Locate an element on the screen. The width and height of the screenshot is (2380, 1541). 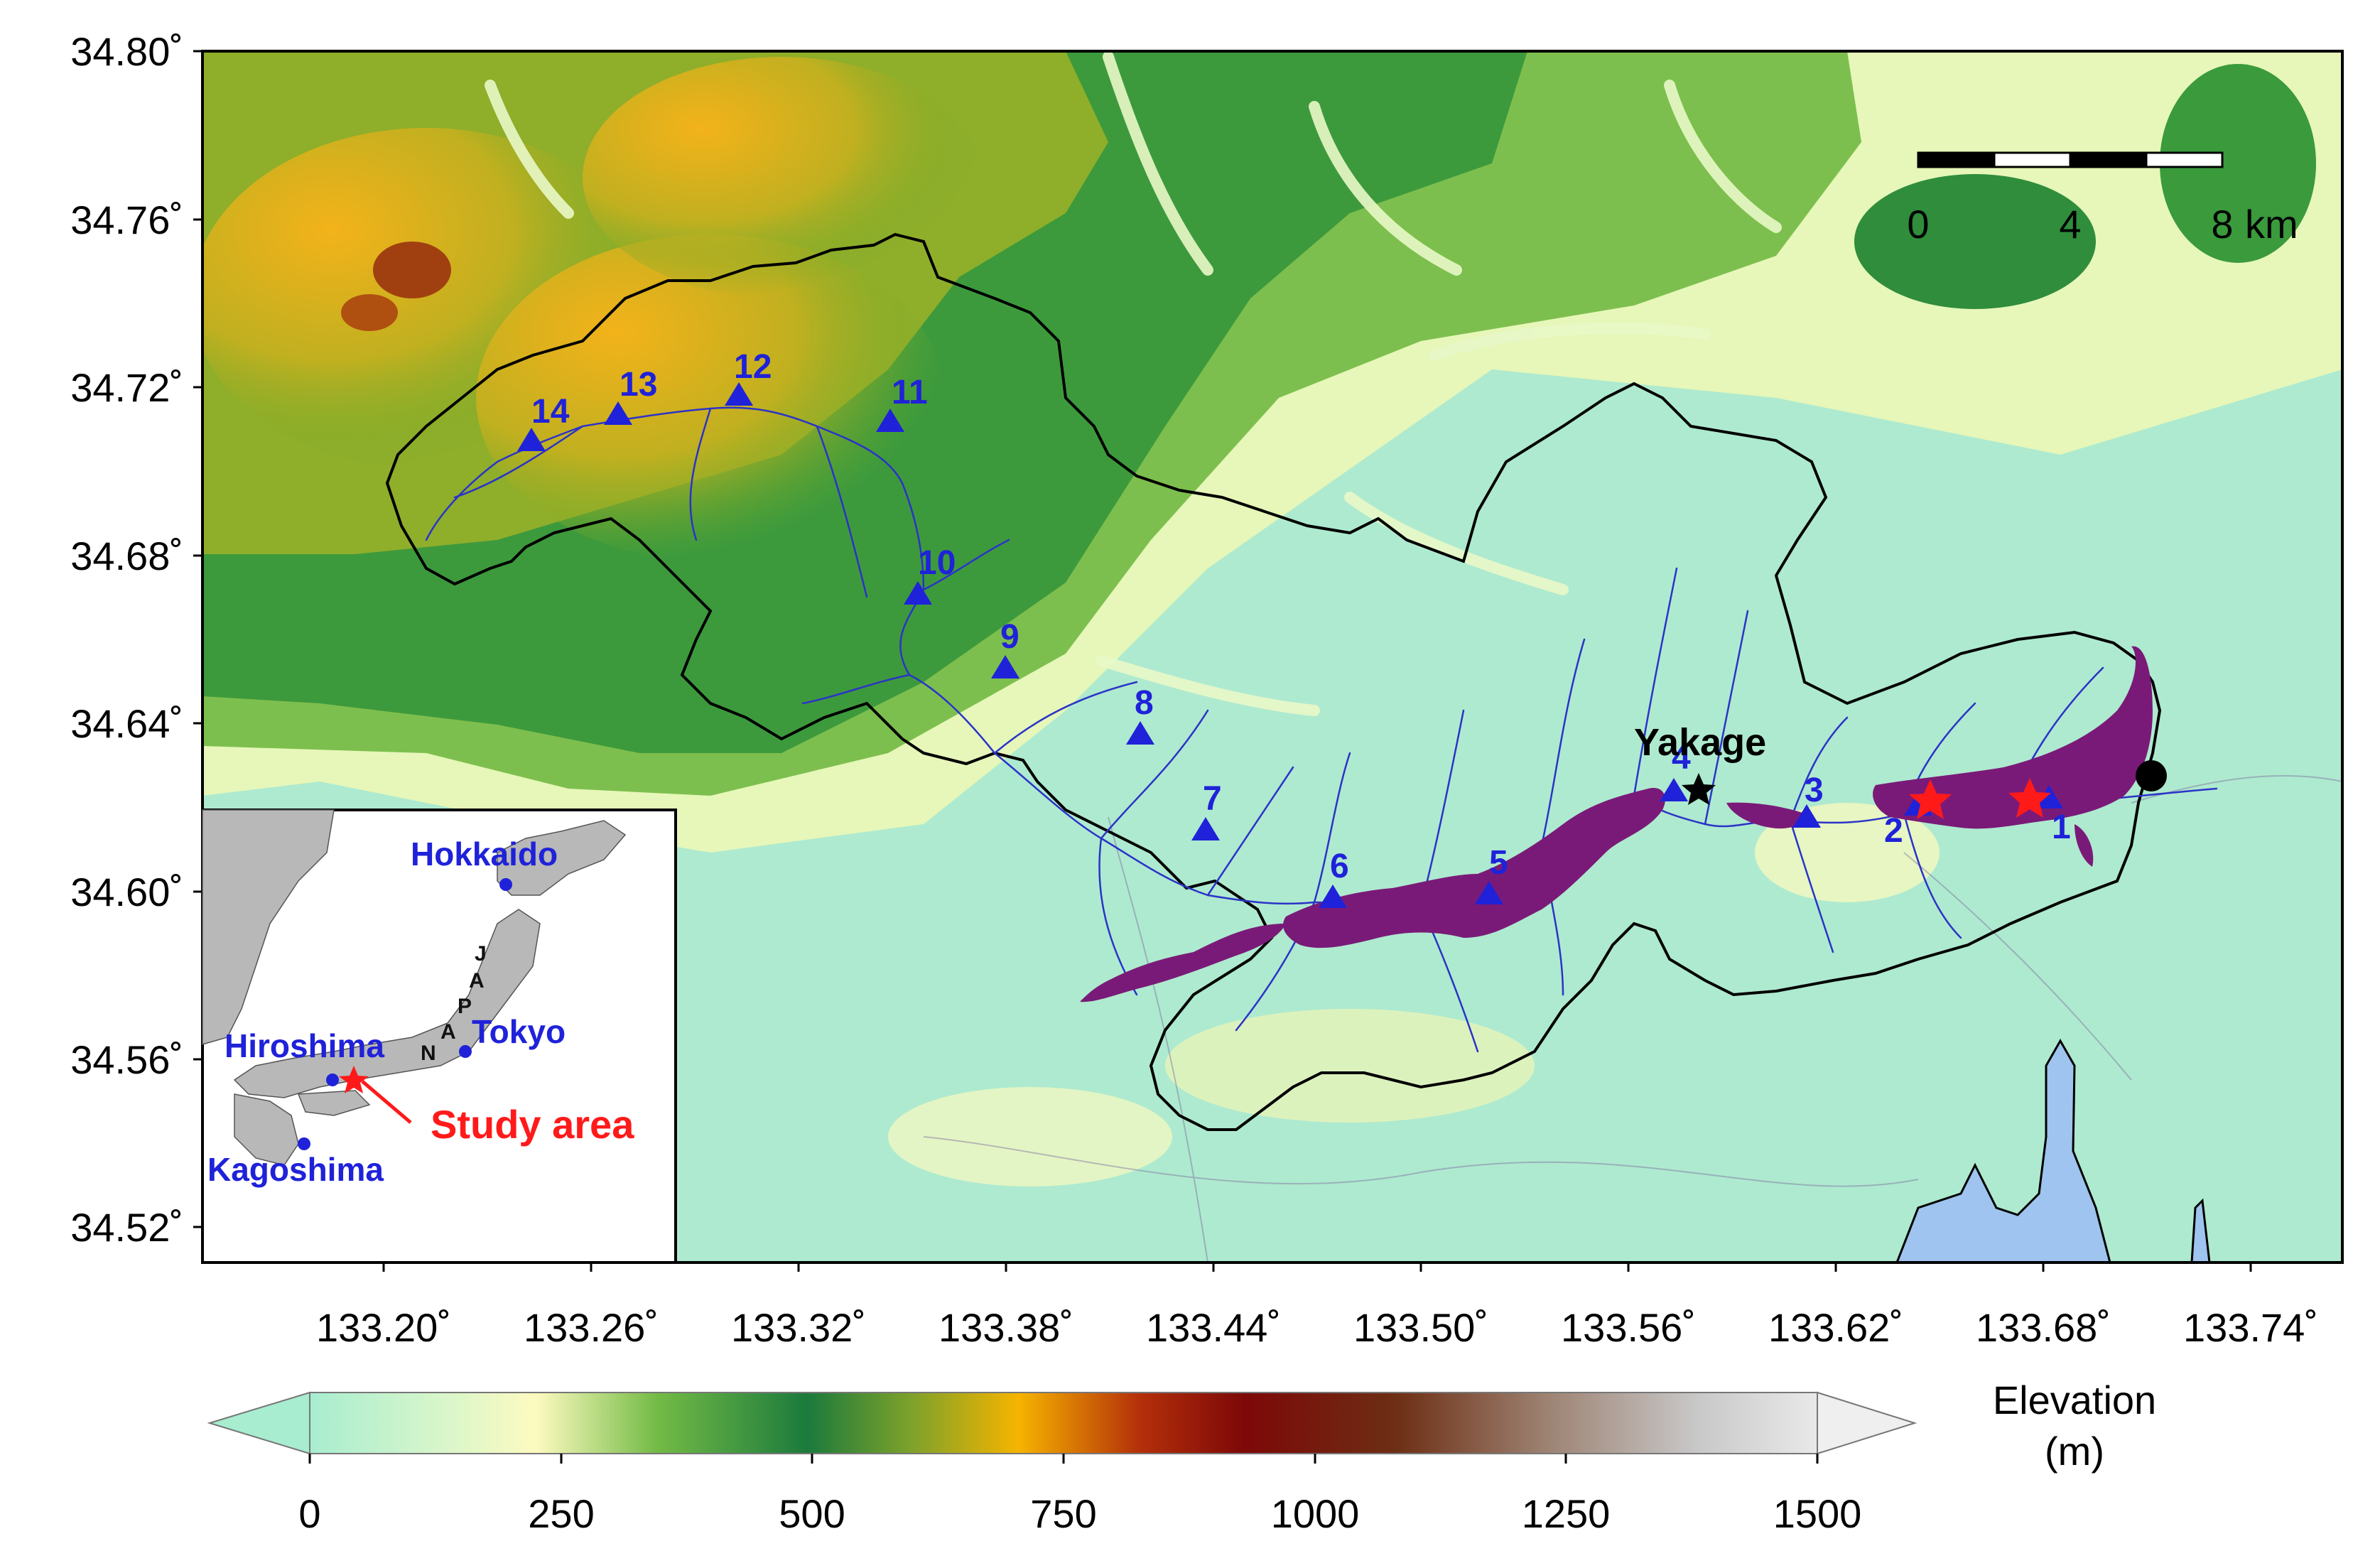
inset-label-hokkaido: Hokkaido is located at coordinates (485, 854).